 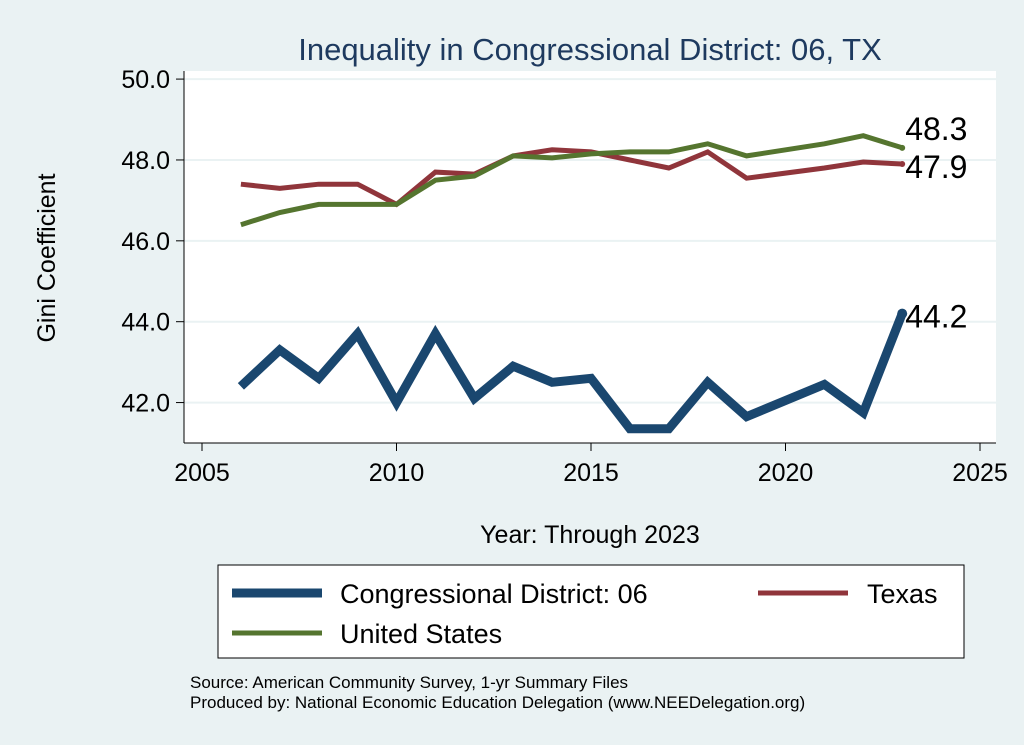 What do you see at coordinates (421, 634) in the screenshot?
I see `legend-label-united-states: United States` at bounding box center [421, 634].